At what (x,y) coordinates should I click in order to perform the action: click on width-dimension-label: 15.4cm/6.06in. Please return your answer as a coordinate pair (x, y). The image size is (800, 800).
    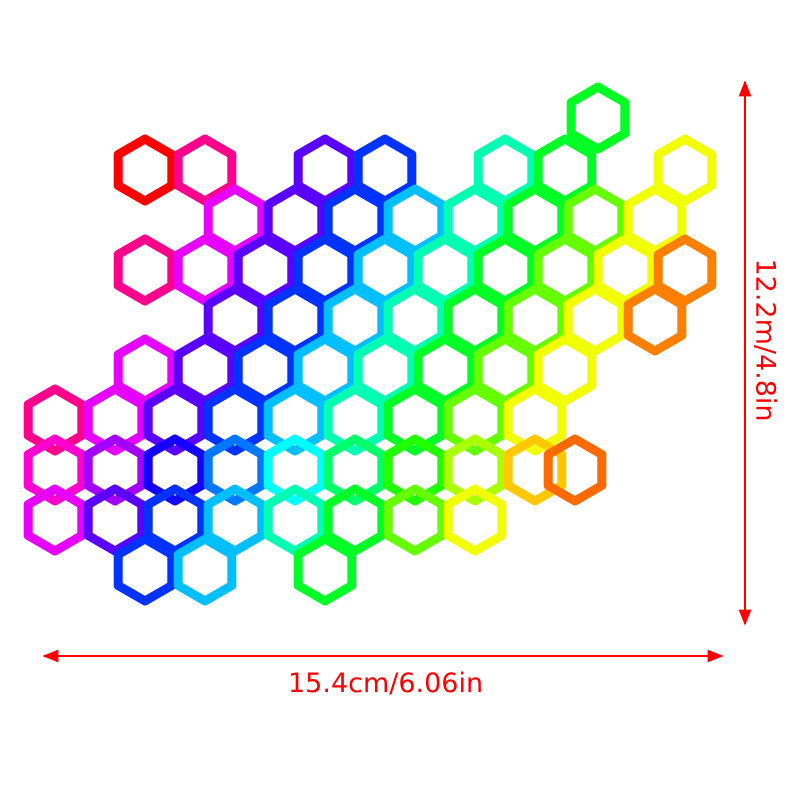
    Looking at the image, I should click on (386, 683).